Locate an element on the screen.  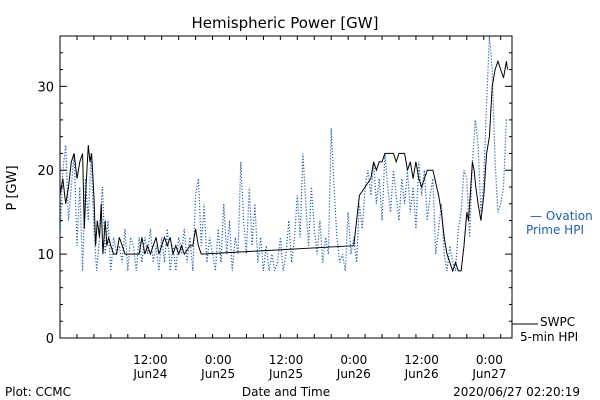
legend-ovation-line1: — Ovation is located at coordinates (561, 216).